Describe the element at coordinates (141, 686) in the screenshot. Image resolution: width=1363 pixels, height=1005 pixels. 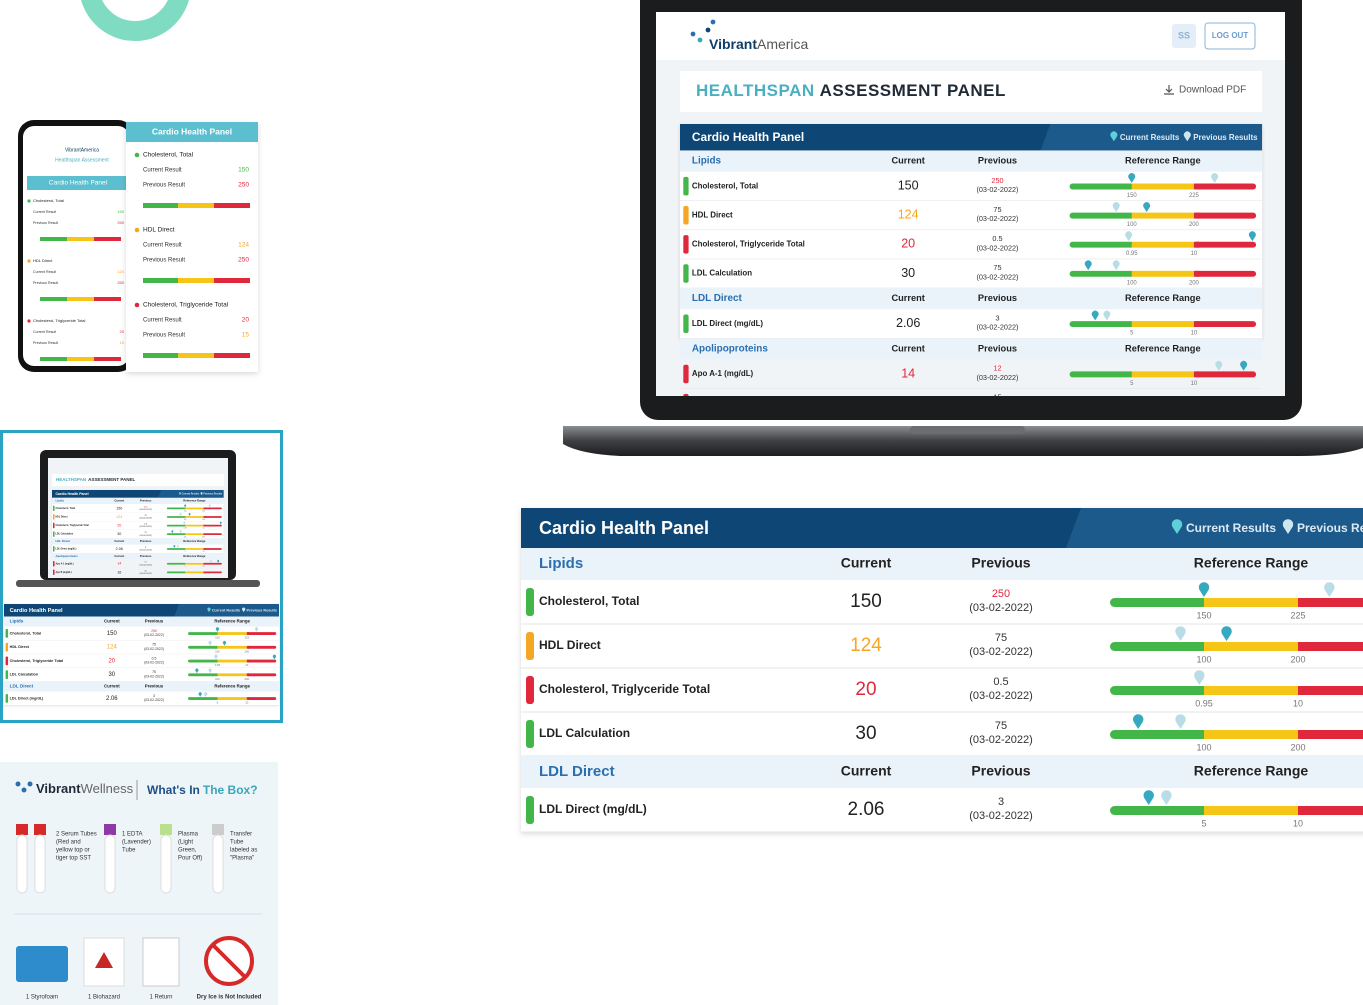
I see `section-header` at that location.